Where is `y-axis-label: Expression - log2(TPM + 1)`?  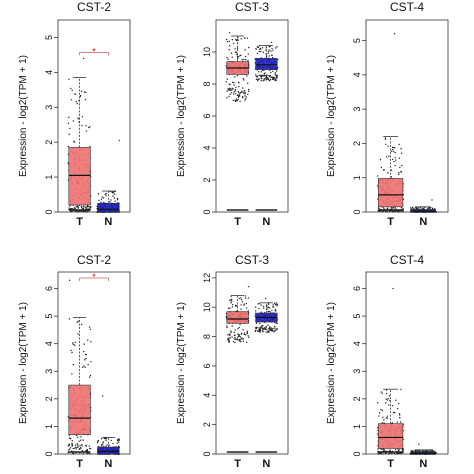 y-axis-label: Expression - log2(TPM + 1) is located at coordinates (181, 363).